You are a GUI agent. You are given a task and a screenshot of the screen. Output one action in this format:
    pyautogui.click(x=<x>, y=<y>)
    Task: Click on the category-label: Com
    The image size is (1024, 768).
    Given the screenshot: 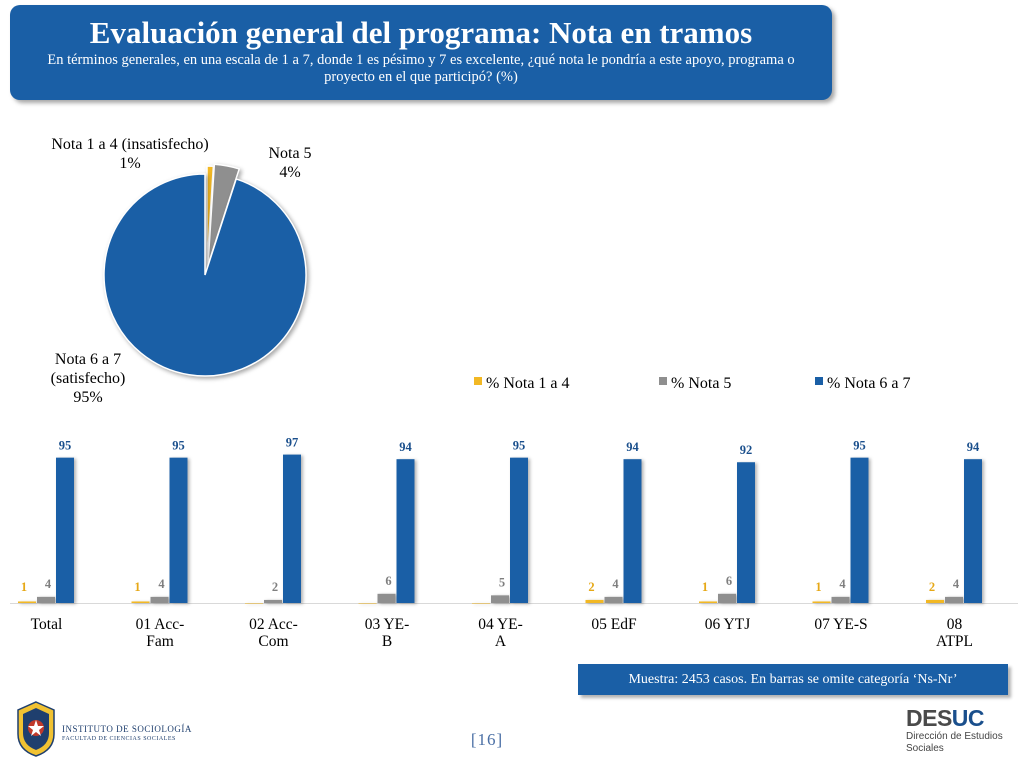 What is the action you would take?
    pyautogui.click(x=273, y=641)
    